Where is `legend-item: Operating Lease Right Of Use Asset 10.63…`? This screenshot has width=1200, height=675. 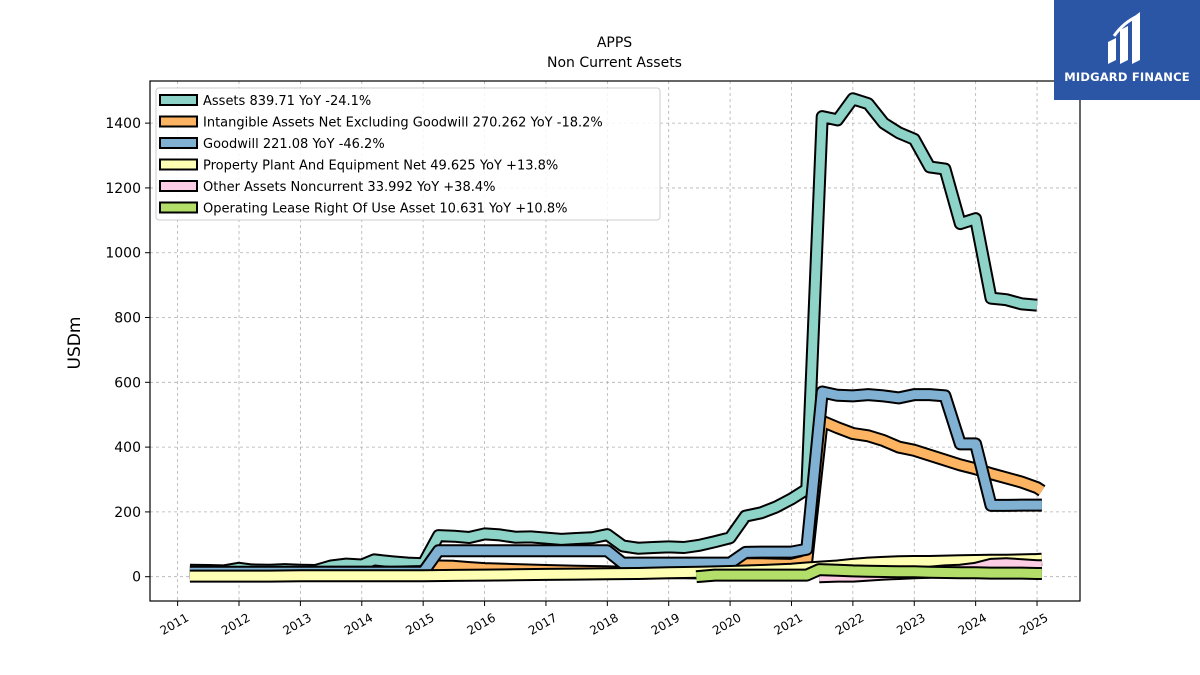
legend-item: Operating Lease Right Of Use Asset 10.63… is located at coordinates (363, 209).